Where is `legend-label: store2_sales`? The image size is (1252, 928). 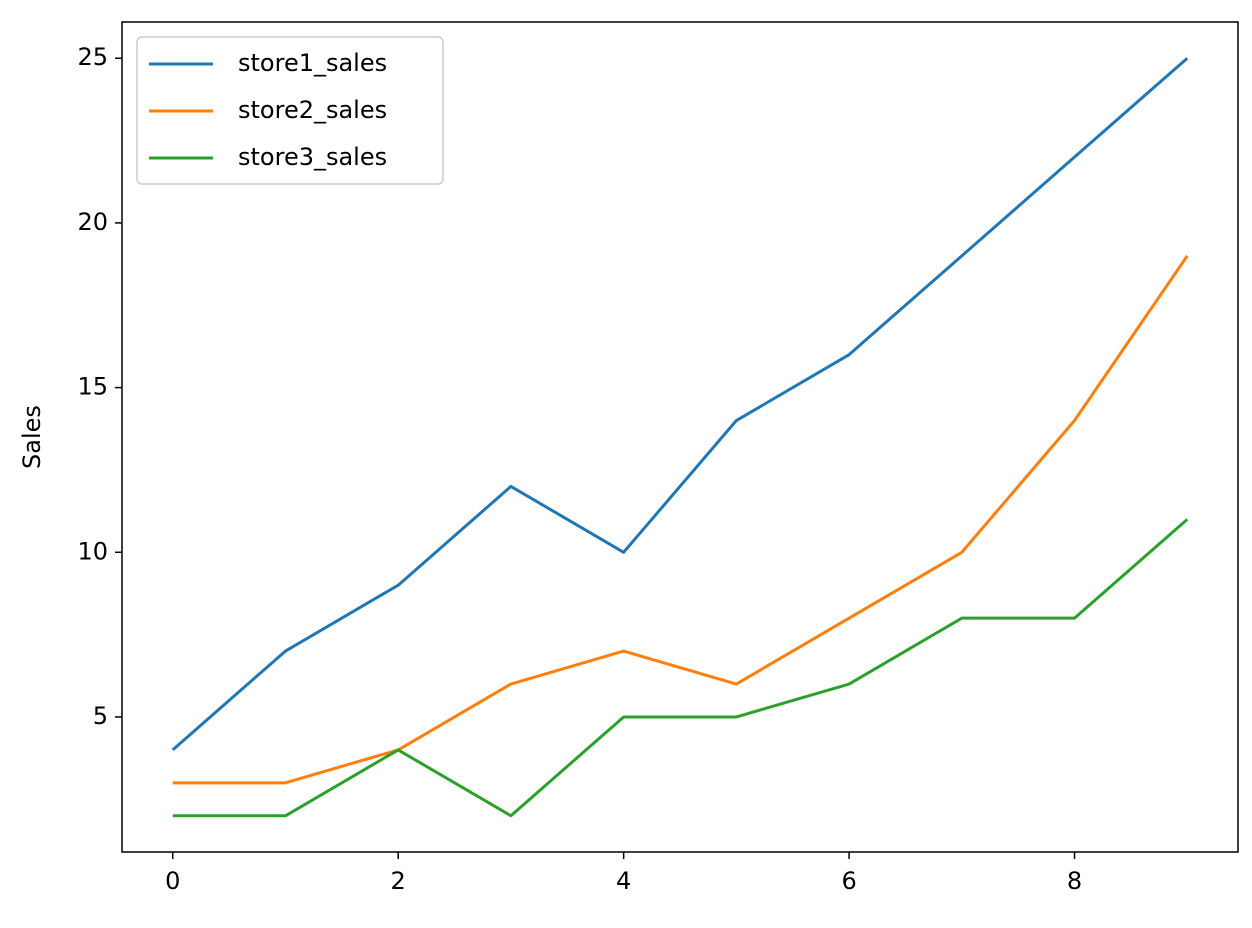
legend-label: store2_sales is located at coordinates (312, 110).